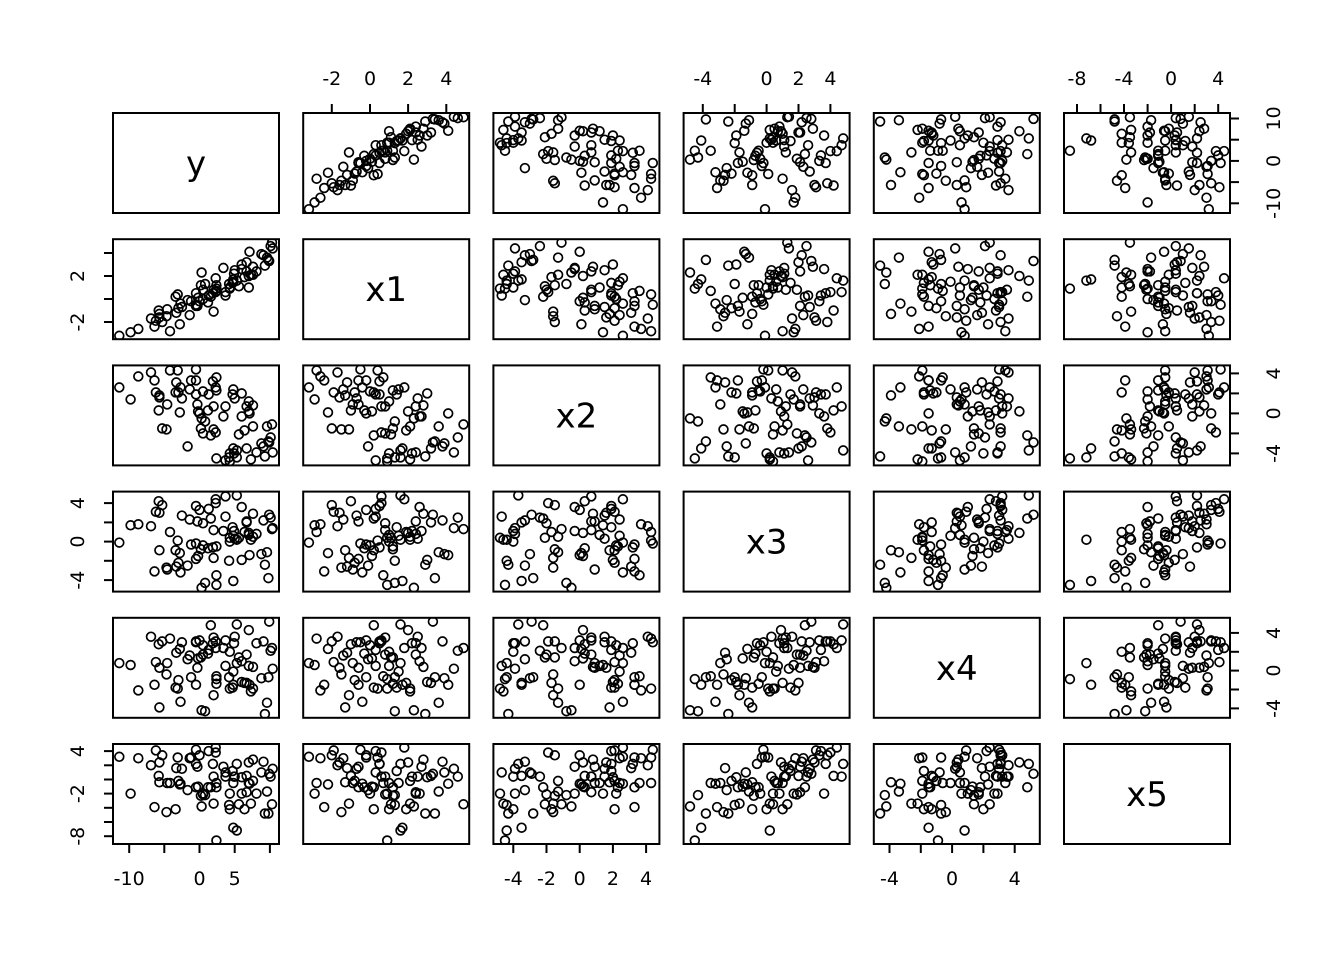 This screenshot has width=1344, height=960. I want to click on points-x3-vs-x2, so click(576, 541).